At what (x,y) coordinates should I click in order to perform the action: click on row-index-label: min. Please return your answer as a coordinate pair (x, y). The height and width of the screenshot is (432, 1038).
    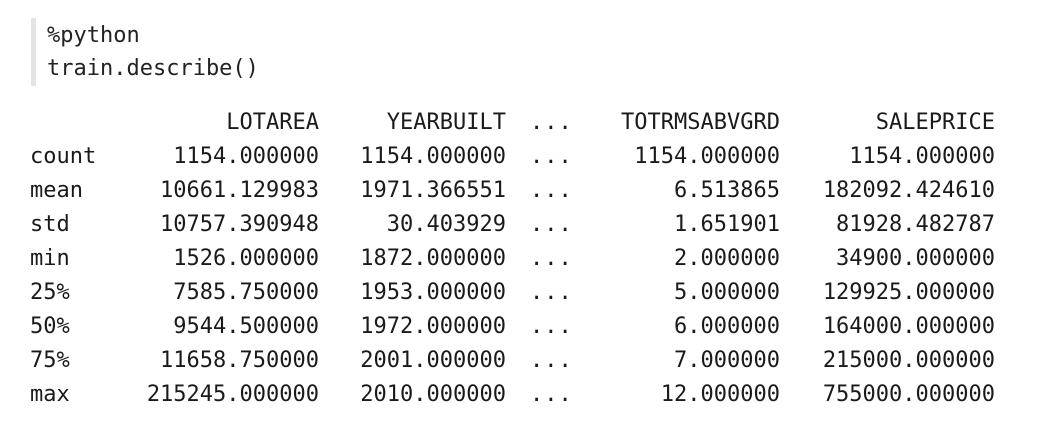
    Looking at the image, I should click on (50, 258).